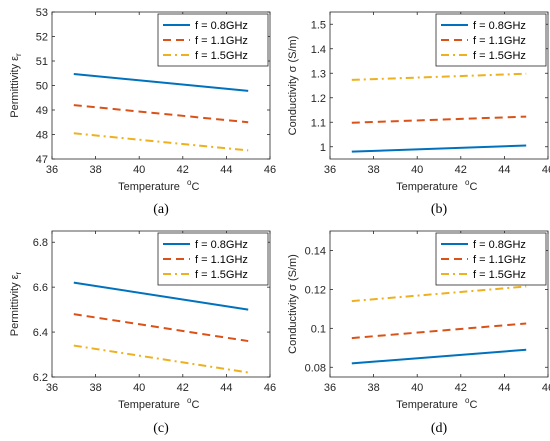  I want to click on y-tick-label: 0.1, so click(318, 329).